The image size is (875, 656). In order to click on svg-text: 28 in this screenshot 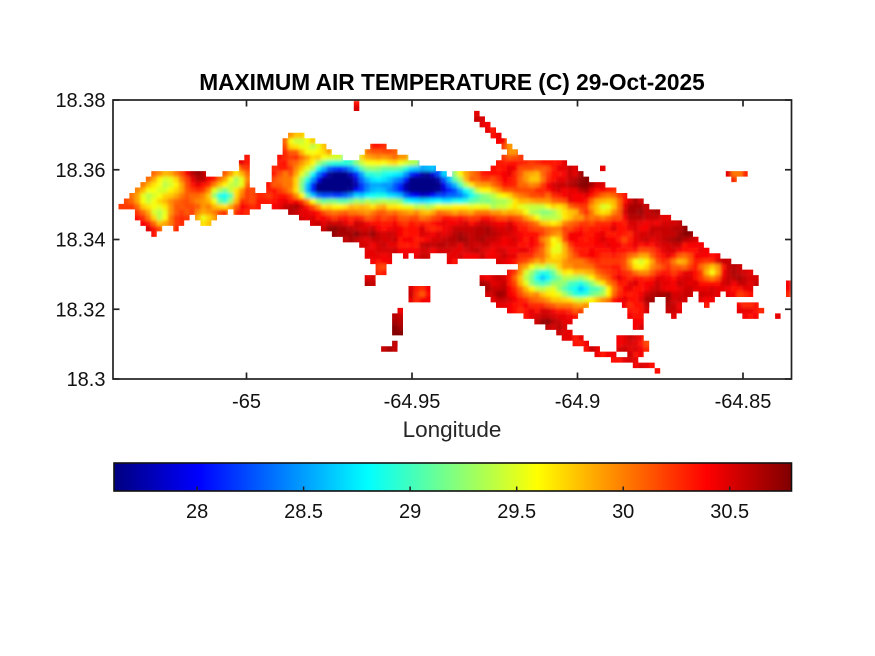, I will do `click(197, 512)`.